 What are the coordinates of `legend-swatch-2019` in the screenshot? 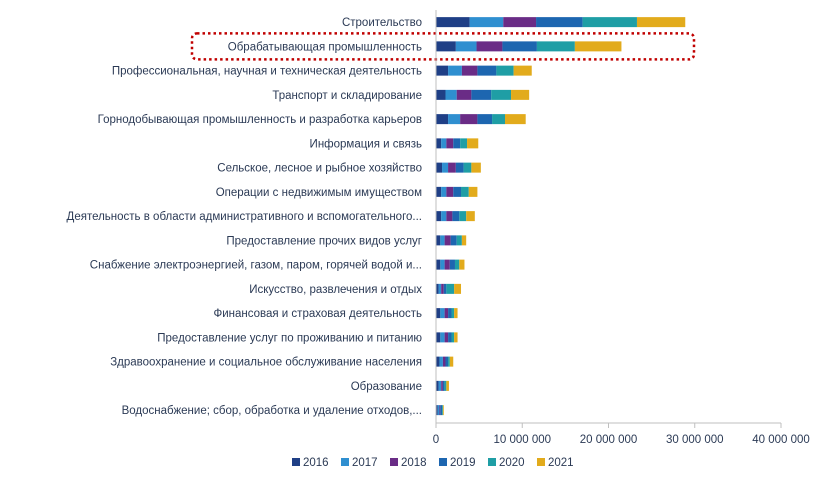 It's located at (443, 462).